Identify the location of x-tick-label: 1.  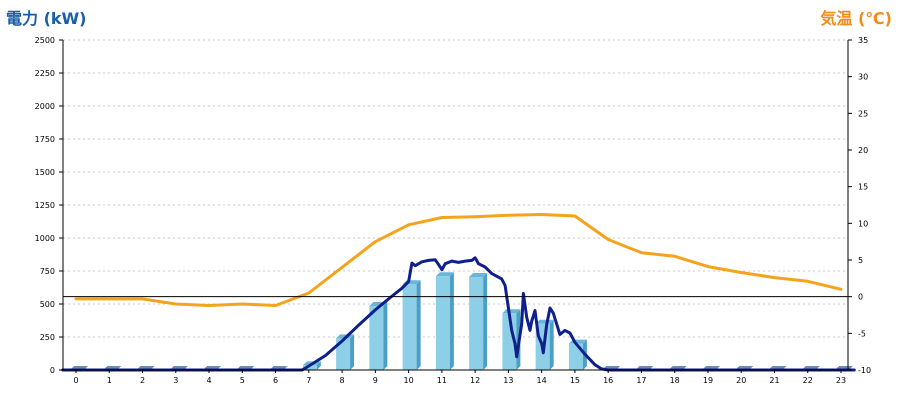
(109, 380).